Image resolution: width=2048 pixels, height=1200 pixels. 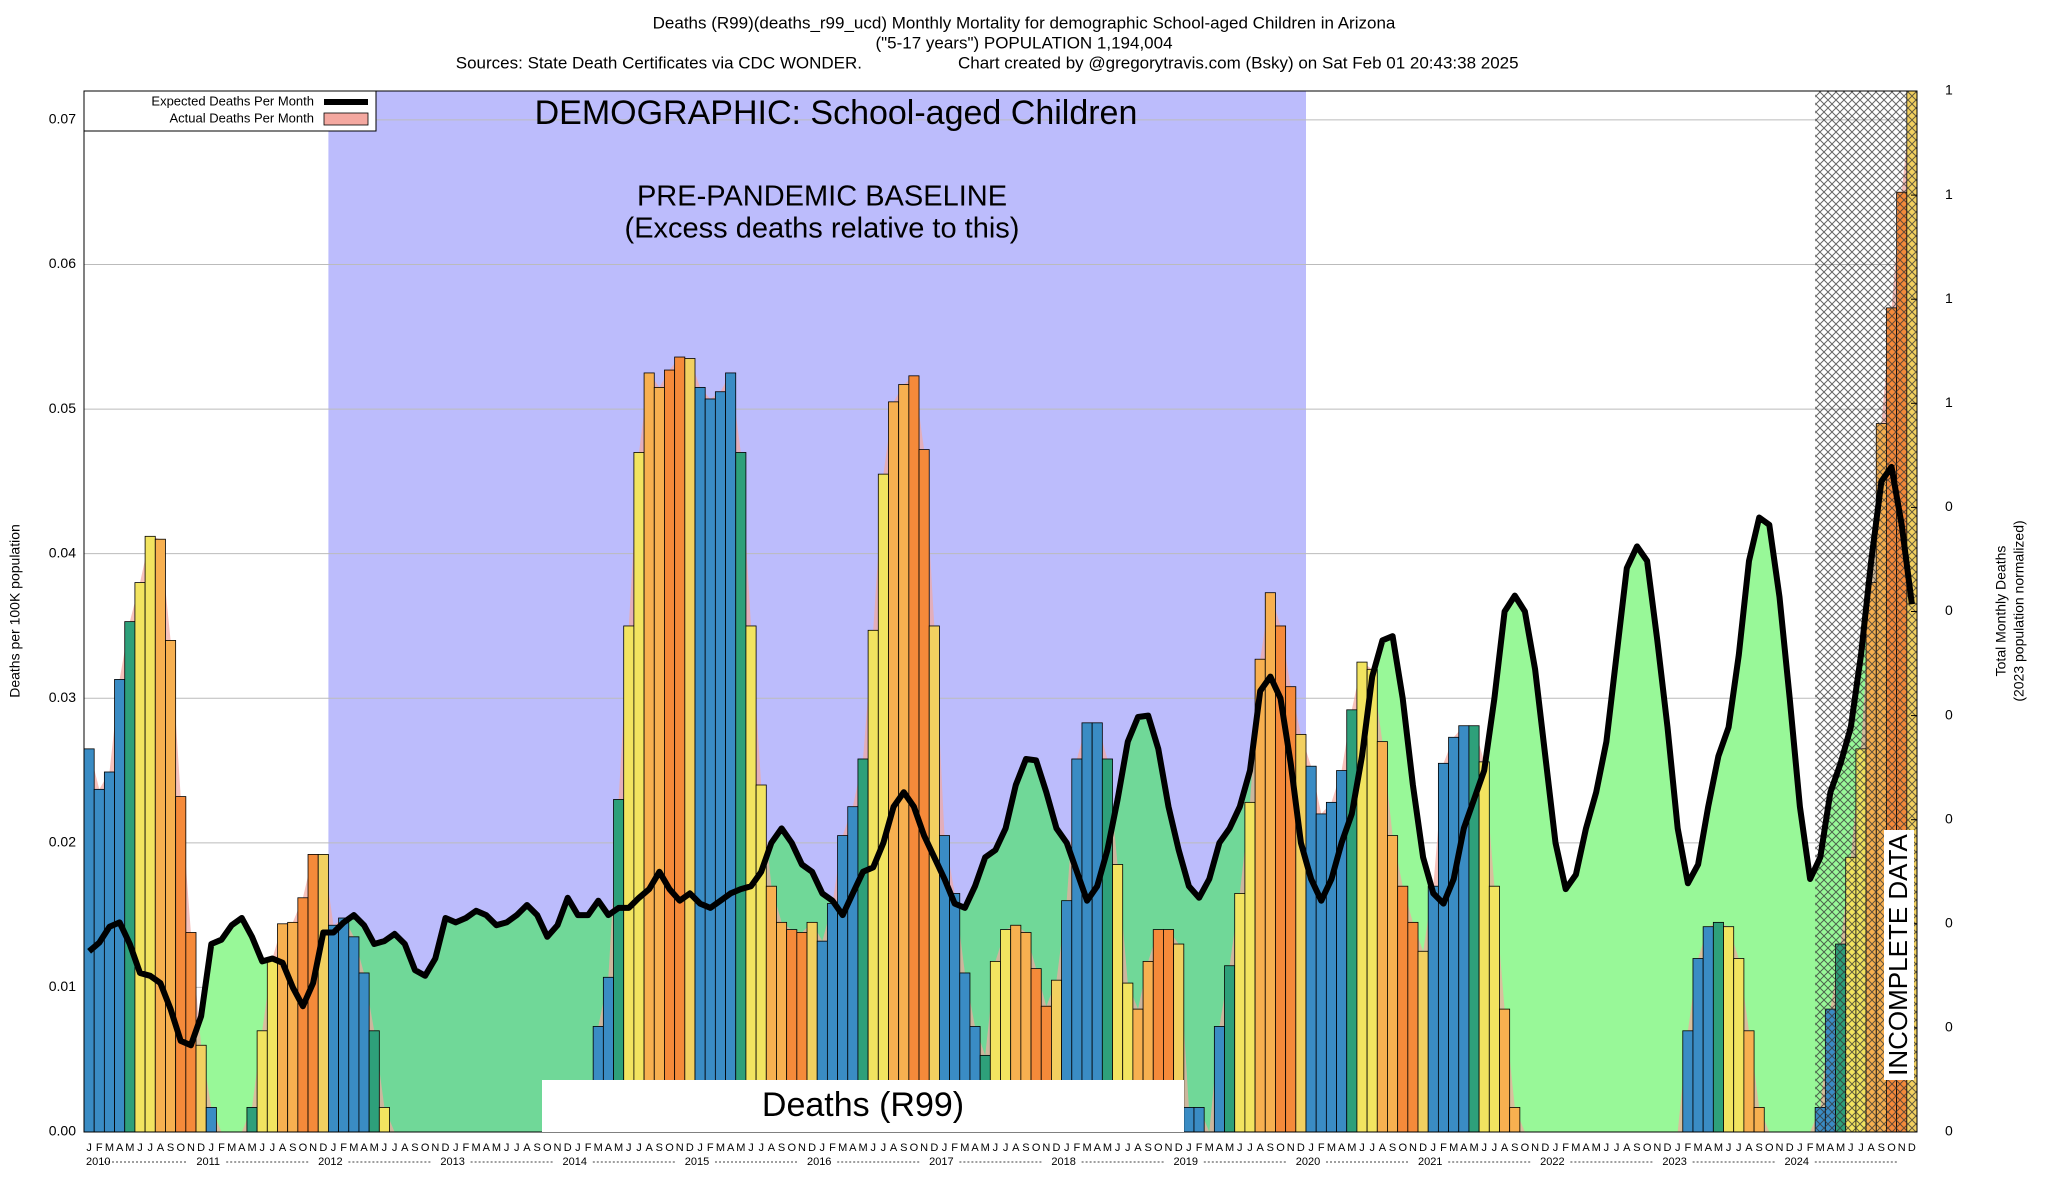 I want to click on year-label: 2010, so click(x=98, y=1162).